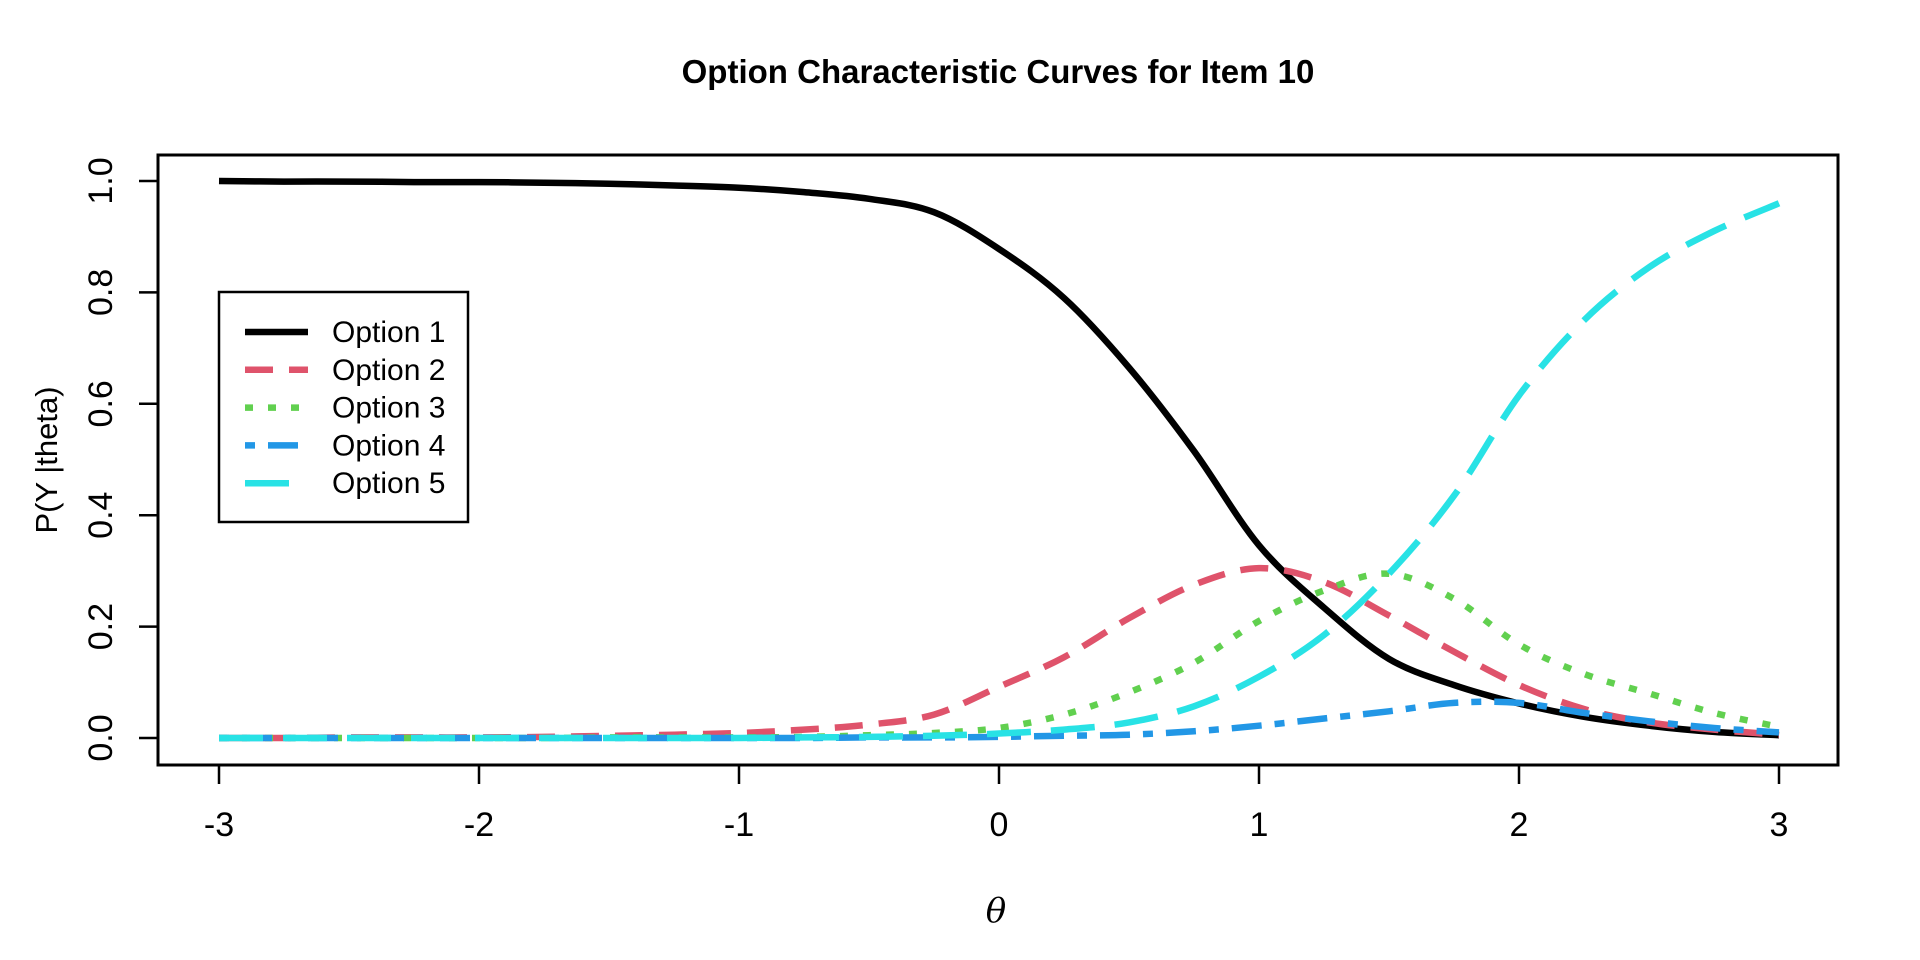 This screenshot has width=1920, height=960. I want to click on legend-label-option-1: Option 1, so click(388, 332).